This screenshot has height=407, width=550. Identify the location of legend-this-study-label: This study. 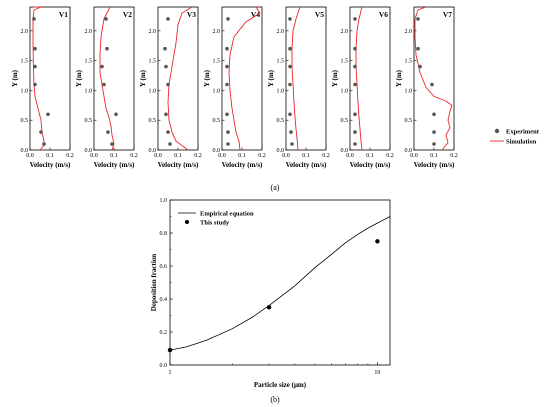
(215, 223).